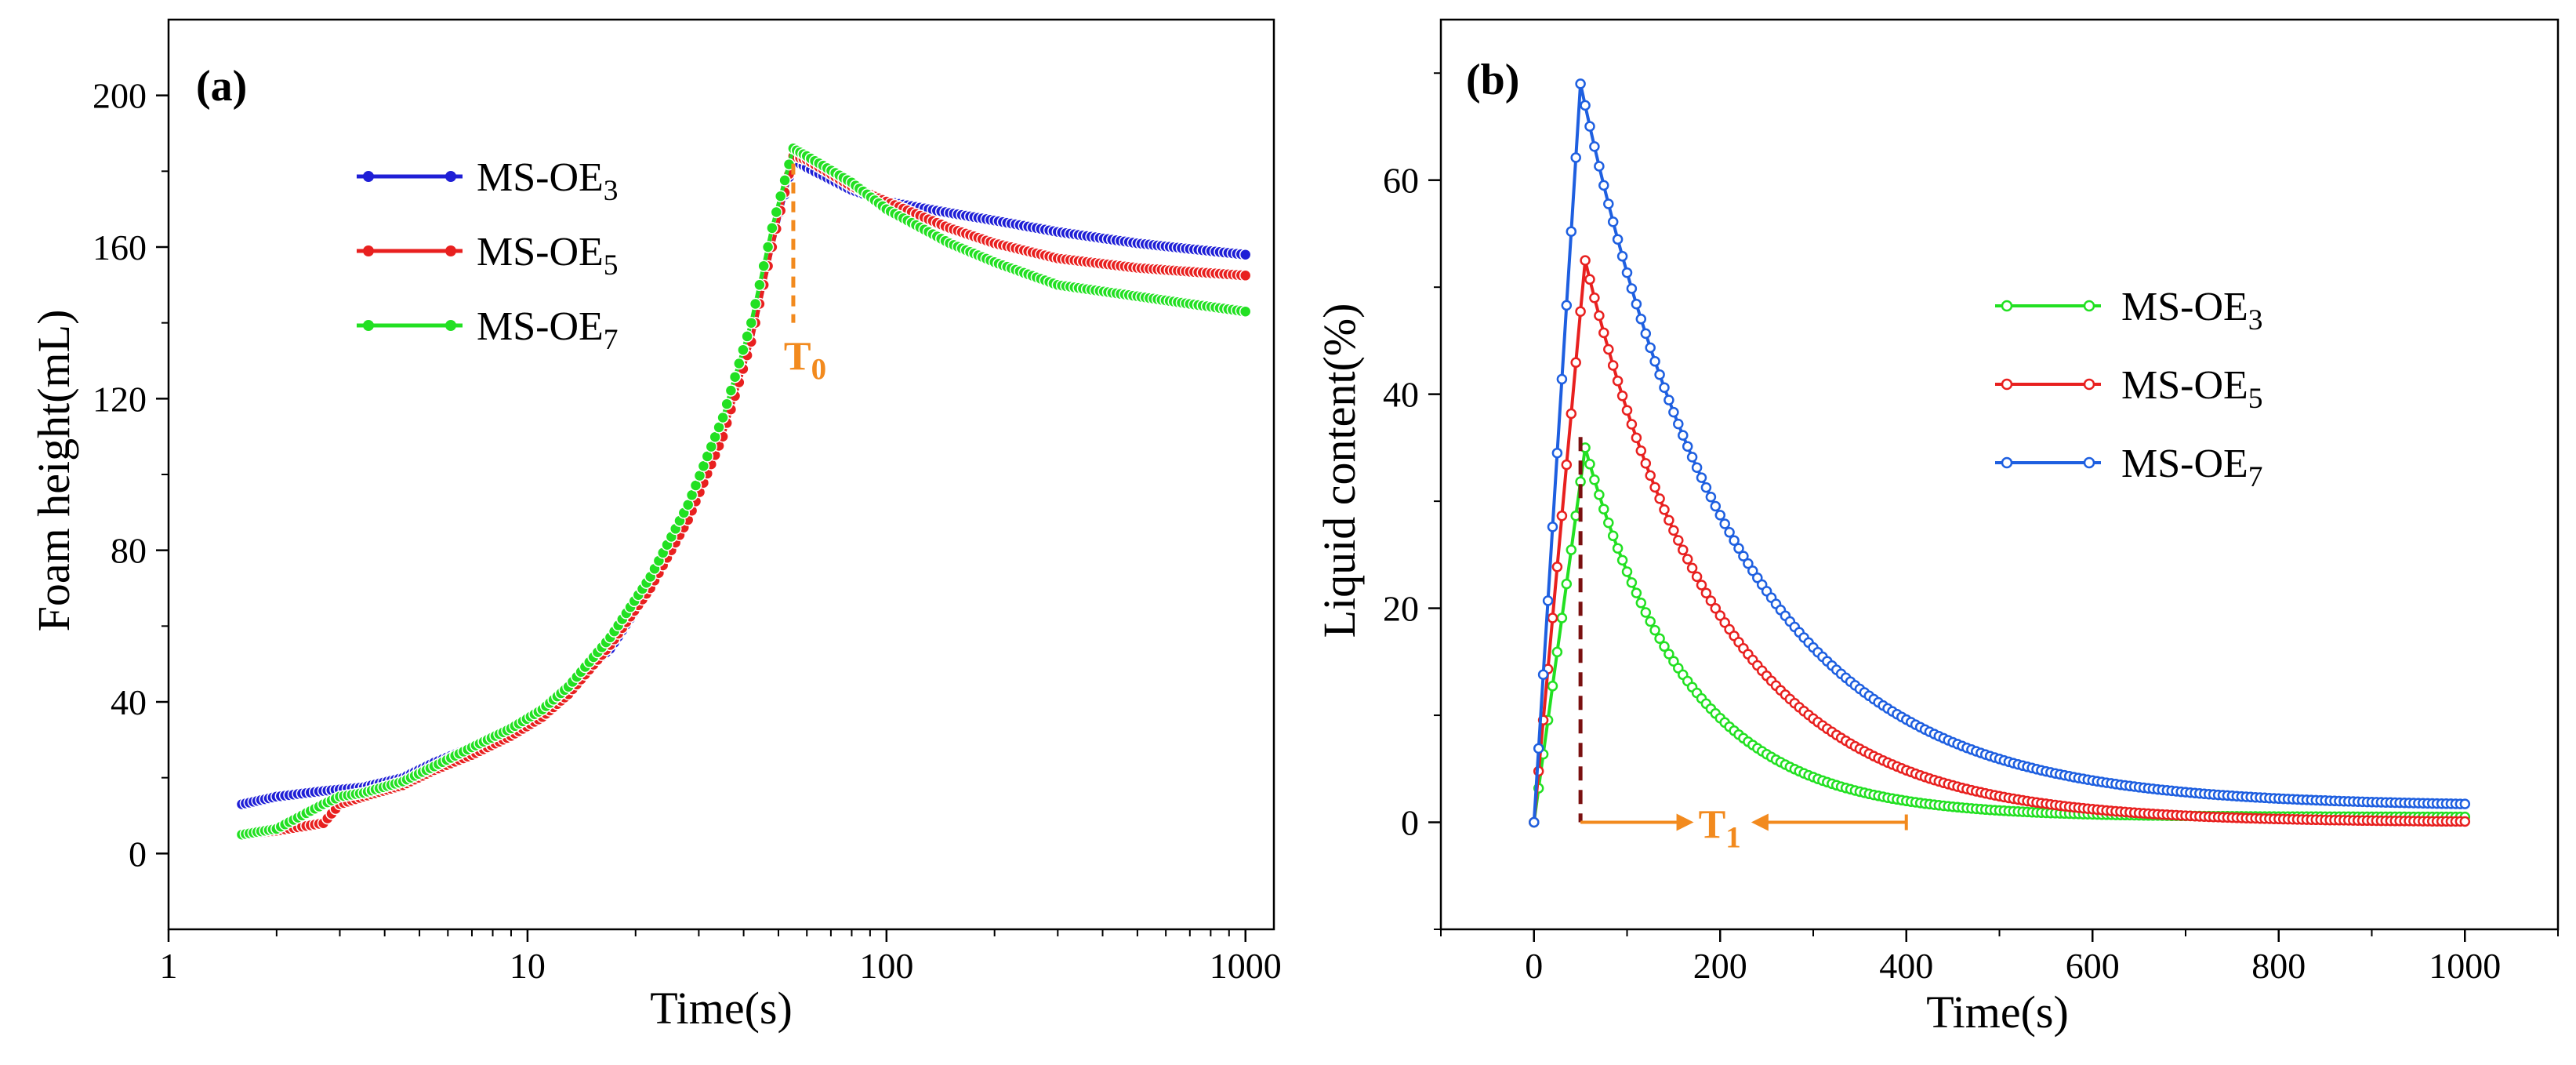 This screenshot has height=1065, width=2576. Describe the element at coordinates (548, 330) in the screenshot. I see `legend-label-a: MS-OE7` at that location.